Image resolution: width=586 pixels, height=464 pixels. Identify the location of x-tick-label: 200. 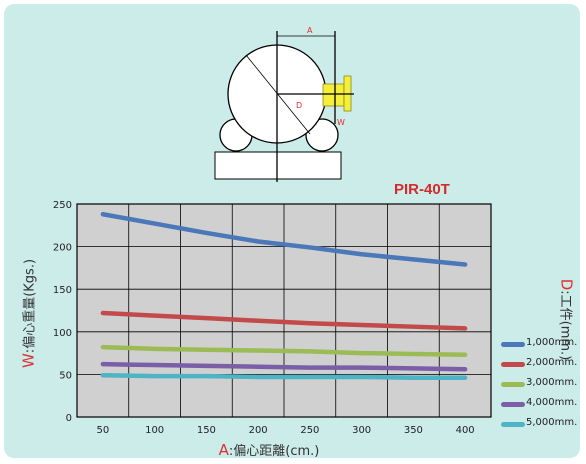
(258, 430).